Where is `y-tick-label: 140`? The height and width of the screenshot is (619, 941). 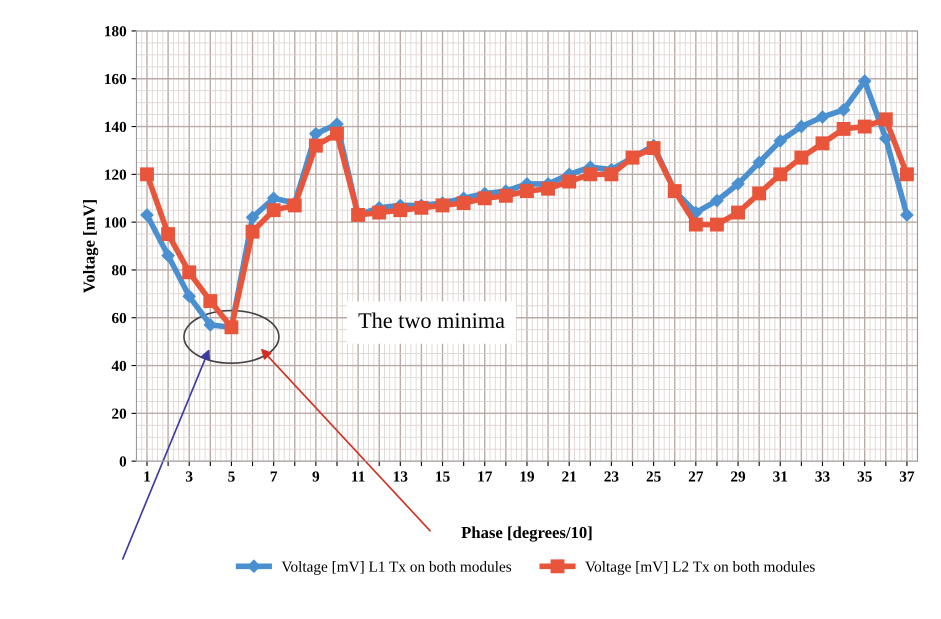
y-tick-label: 140 is located at coordinates (115, 127).